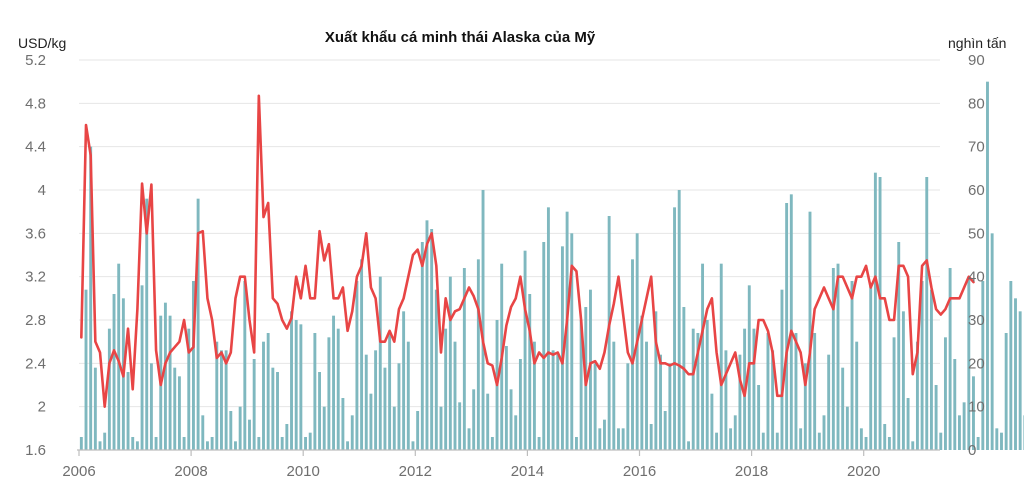  What do you see at coordinates (35, 147) in the screenshot?
I see `left-tick-label: 4.4` at bounding box center [35, 147].